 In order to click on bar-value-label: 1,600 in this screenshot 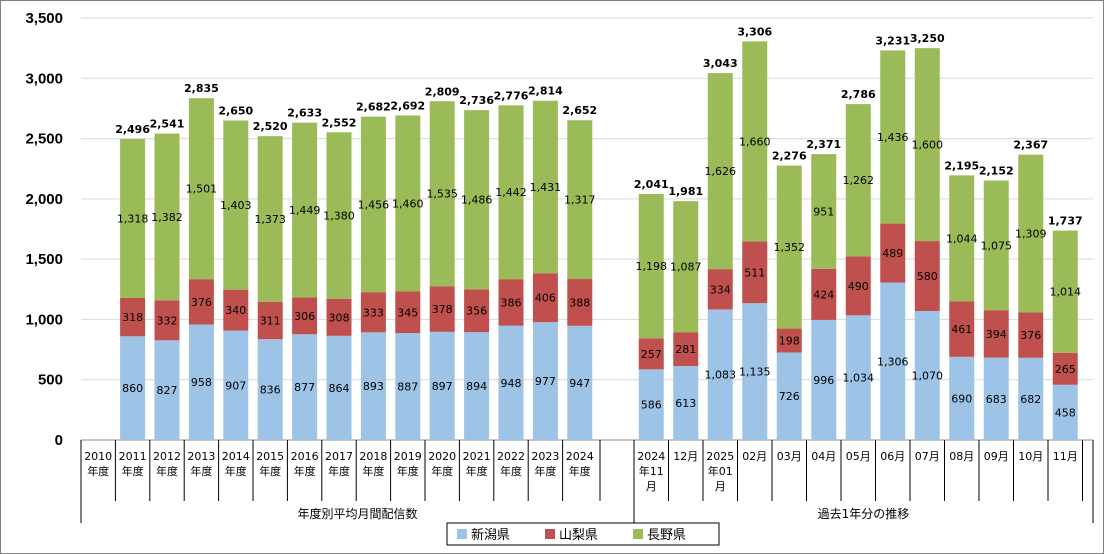, I will do `click(928, 145)`.